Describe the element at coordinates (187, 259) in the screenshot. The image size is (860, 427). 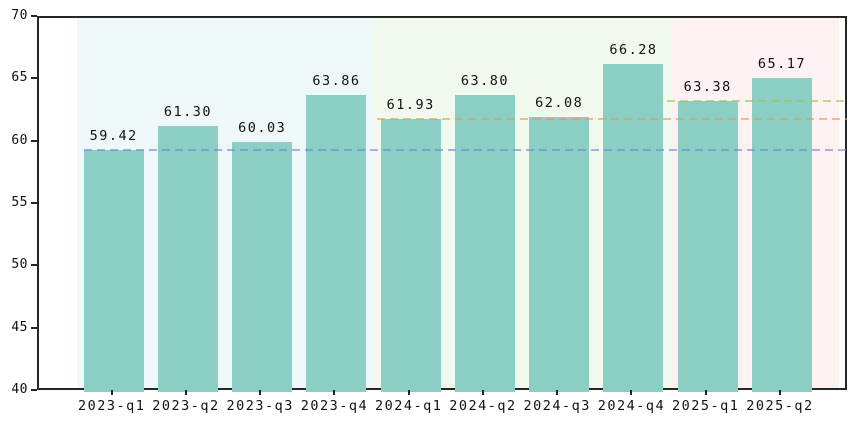
I see `bar-2023-q2` at that location.